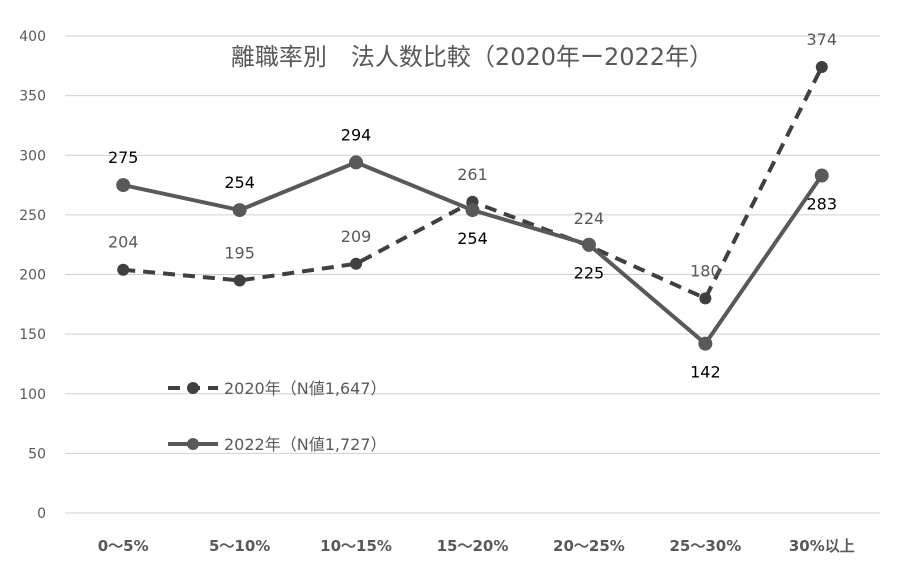 This screenshot has height=580, width=900. Describe the element at coordinates (32, 156) in the screenshot. I see `y-tick-label: 300` at that location.